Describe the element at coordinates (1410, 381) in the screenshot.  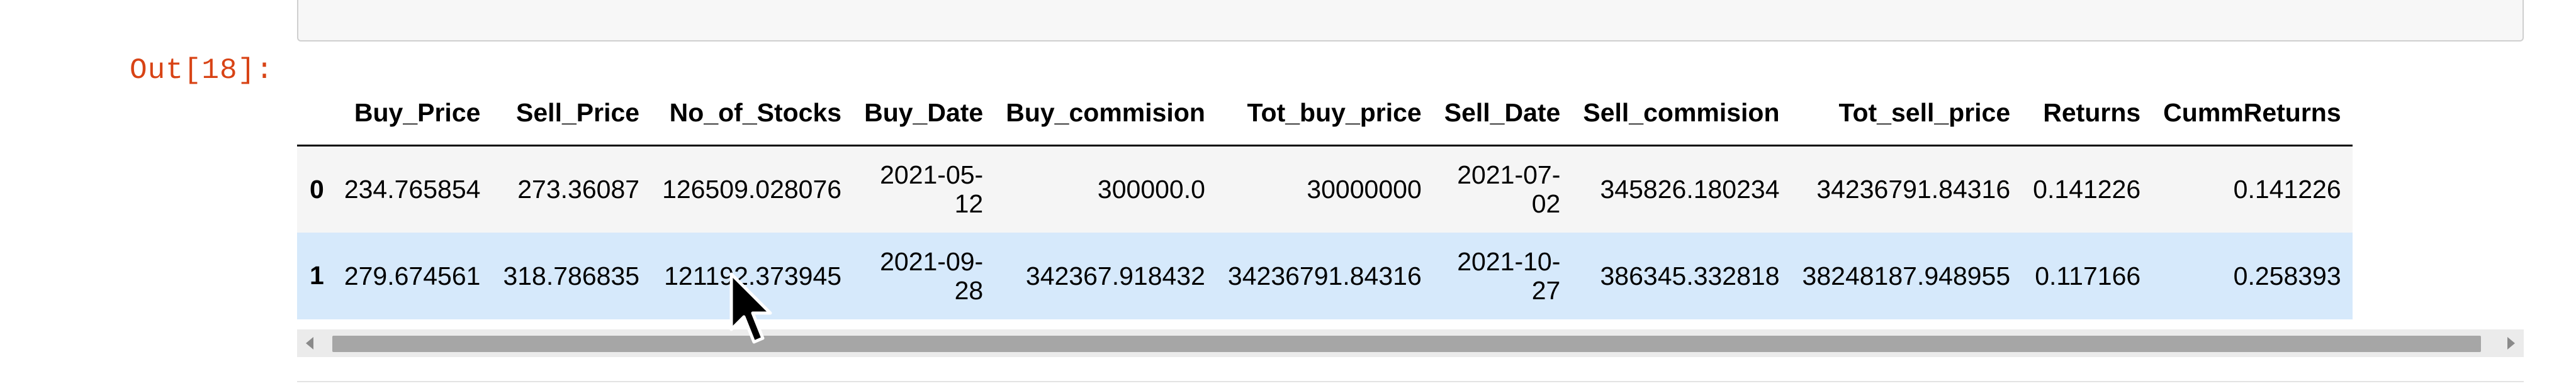
I see `cell-divider` at that location.